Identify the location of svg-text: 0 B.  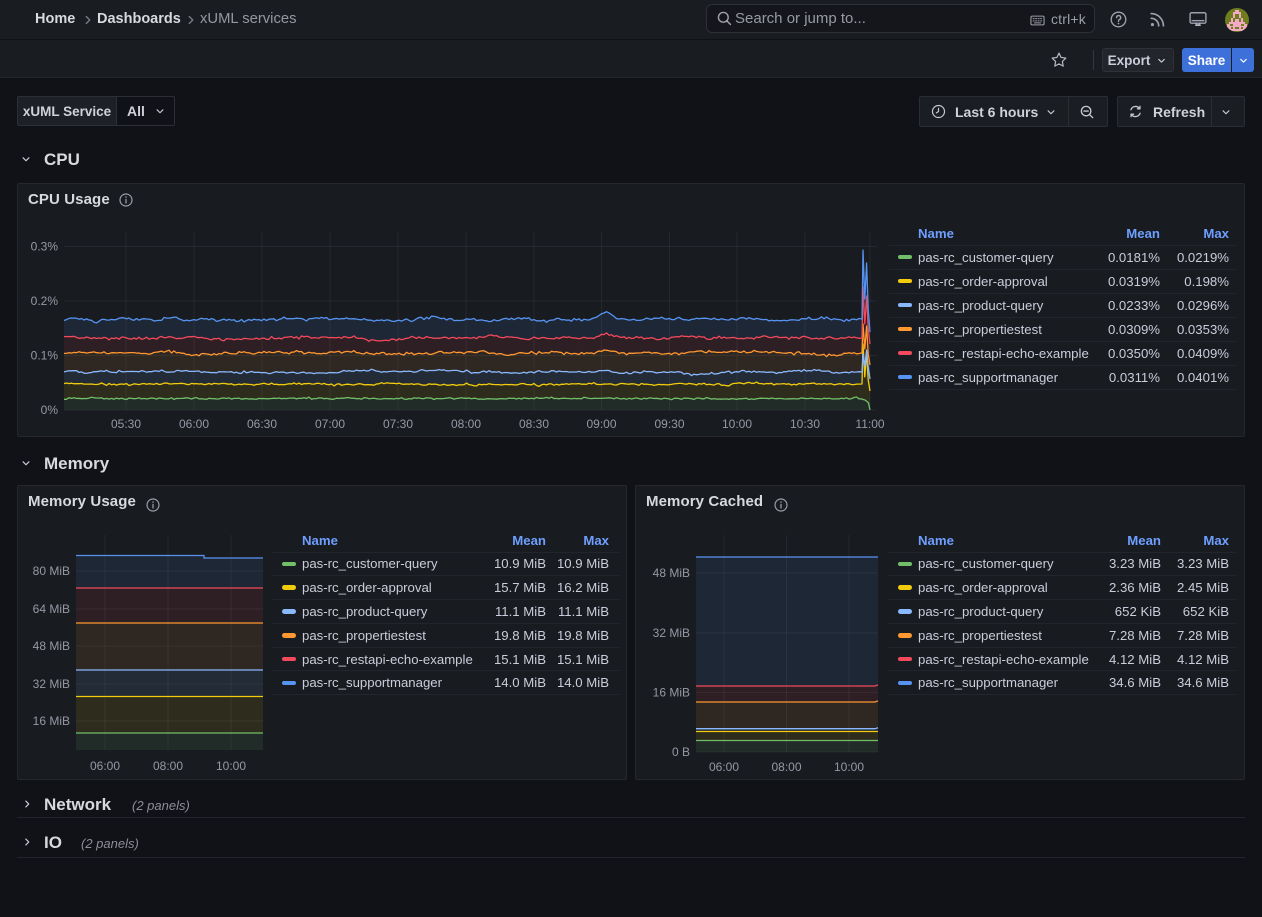
(681, 752).